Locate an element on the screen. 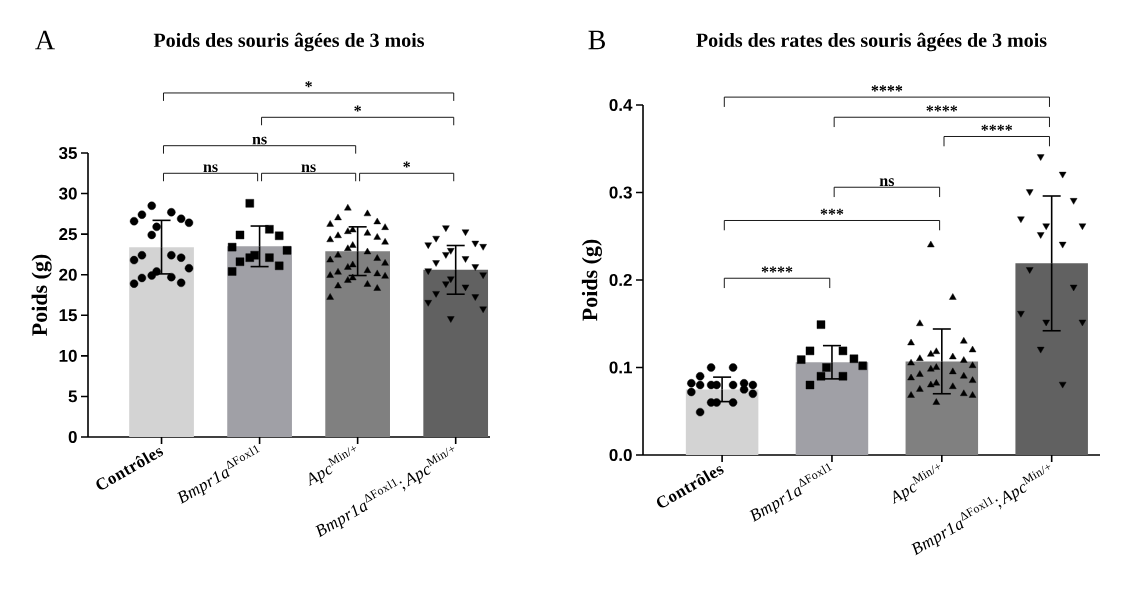 The image size is (1127, 592). text: A is located at coordinates (45, 40).